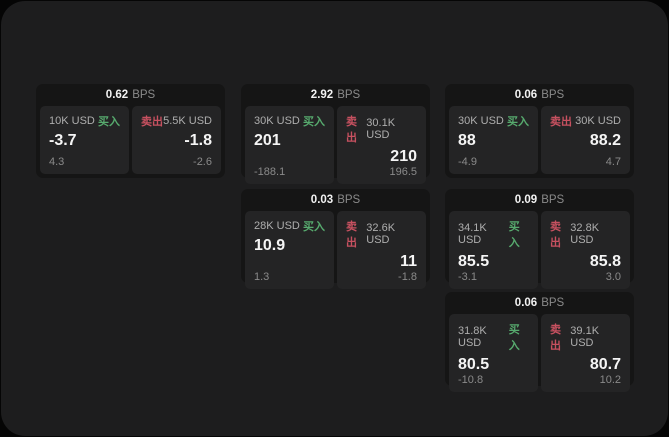  I want to click on buy-delta: -4.9, so click(467, 162).